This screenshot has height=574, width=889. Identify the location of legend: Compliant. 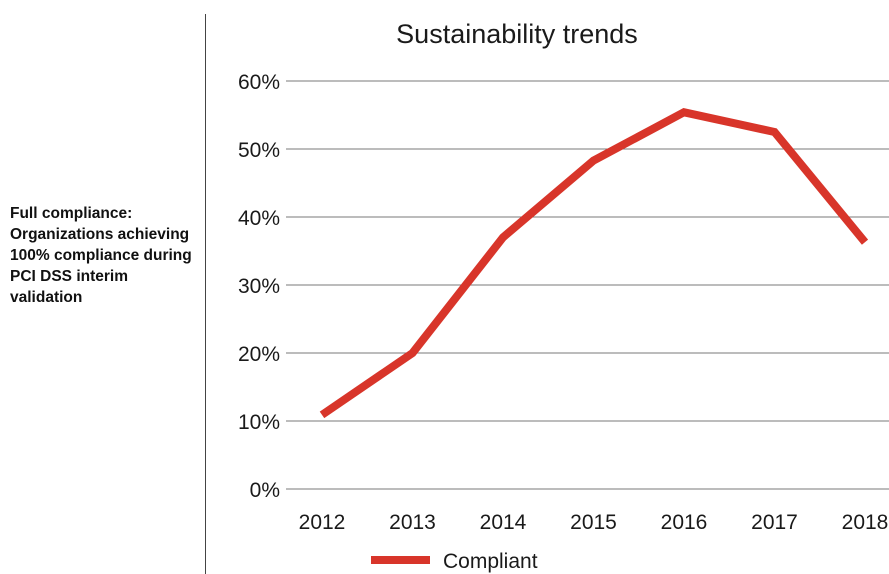
(454, 561).